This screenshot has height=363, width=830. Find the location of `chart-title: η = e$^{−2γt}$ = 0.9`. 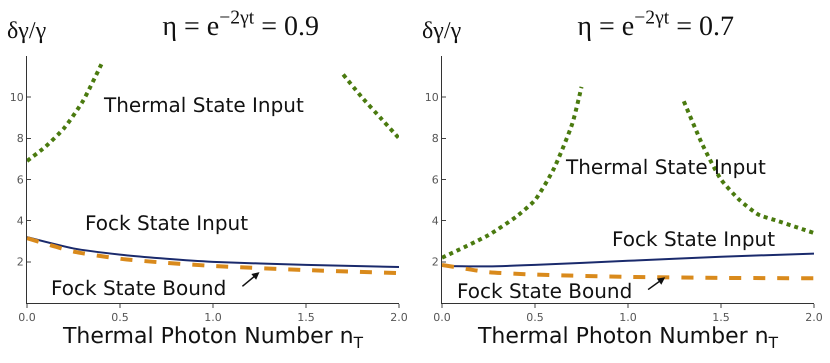

chart-title: η = e$^{−2γt}$ = 0.9 is located at coordinates (241, 24).